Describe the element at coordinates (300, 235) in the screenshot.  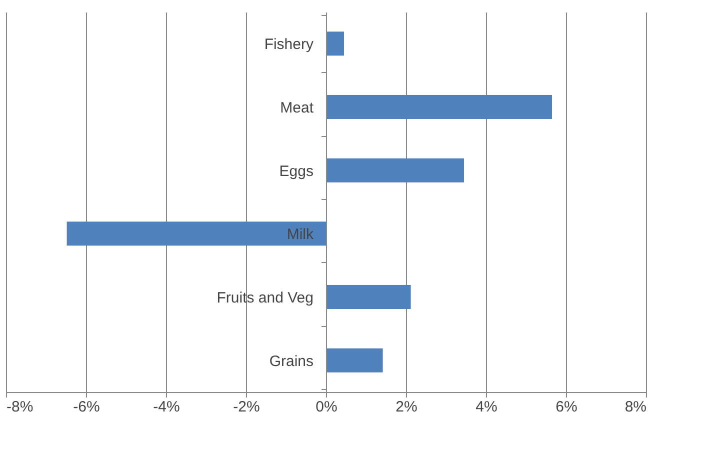
I see `y-tick-label: Milk` at that location.